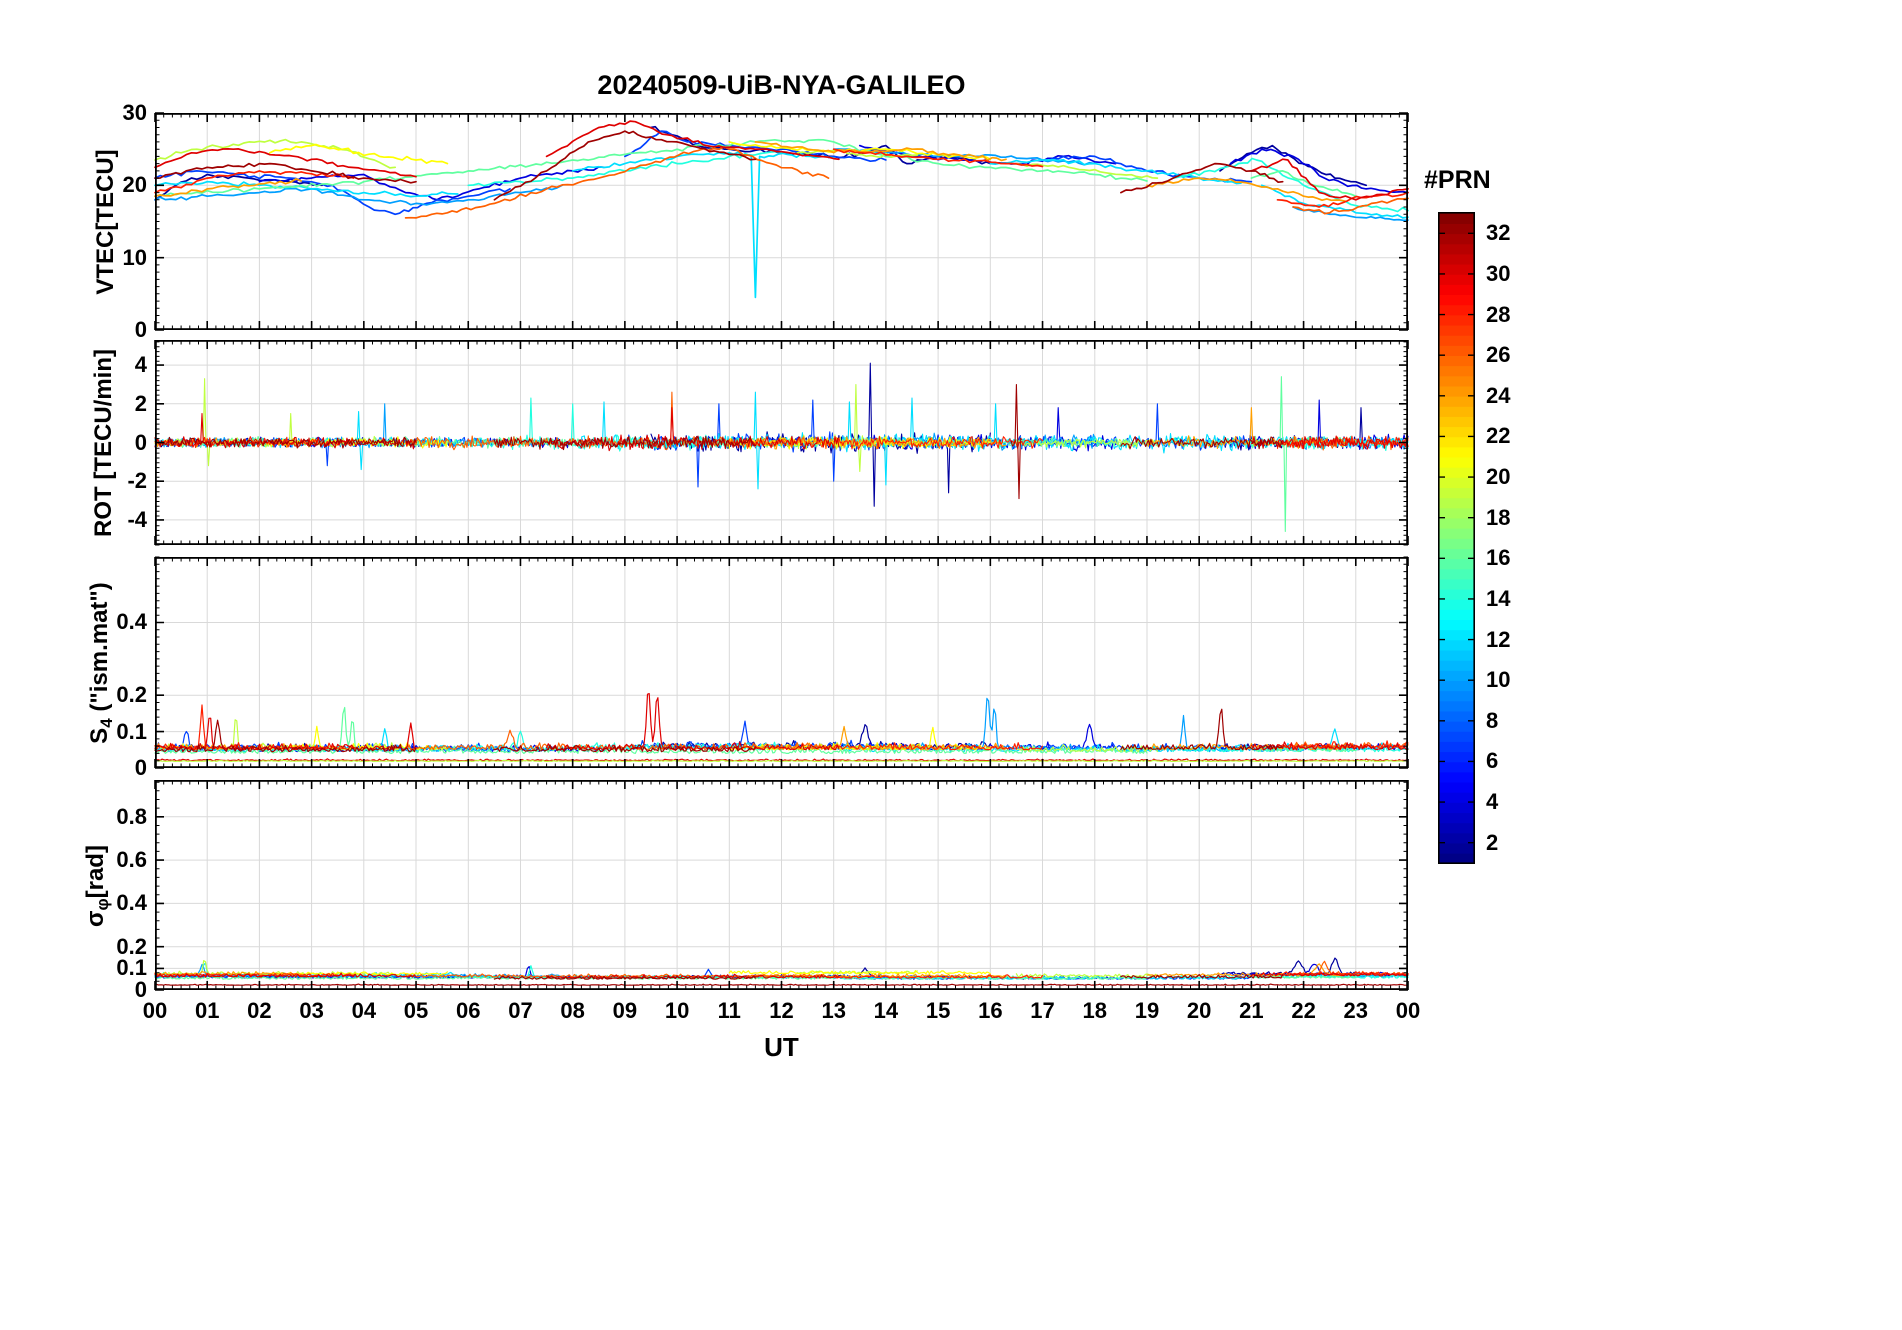 The image size is (1902, 1330). I want to click on x-tick-label: 15, so click(938, 1010).